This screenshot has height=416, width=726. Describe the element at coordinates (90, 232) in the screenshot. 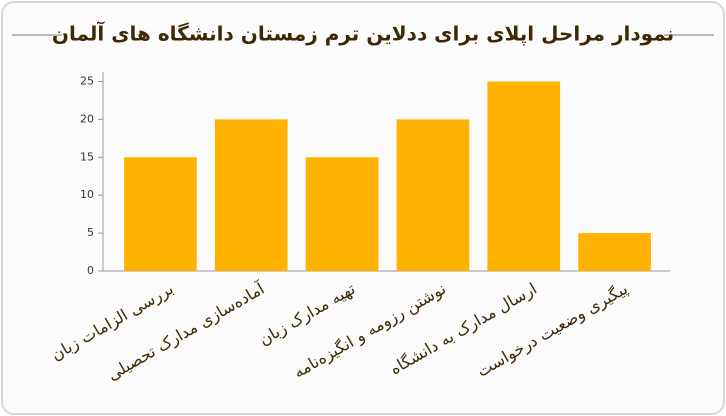

I see `y-tick-label: 5` at that location.